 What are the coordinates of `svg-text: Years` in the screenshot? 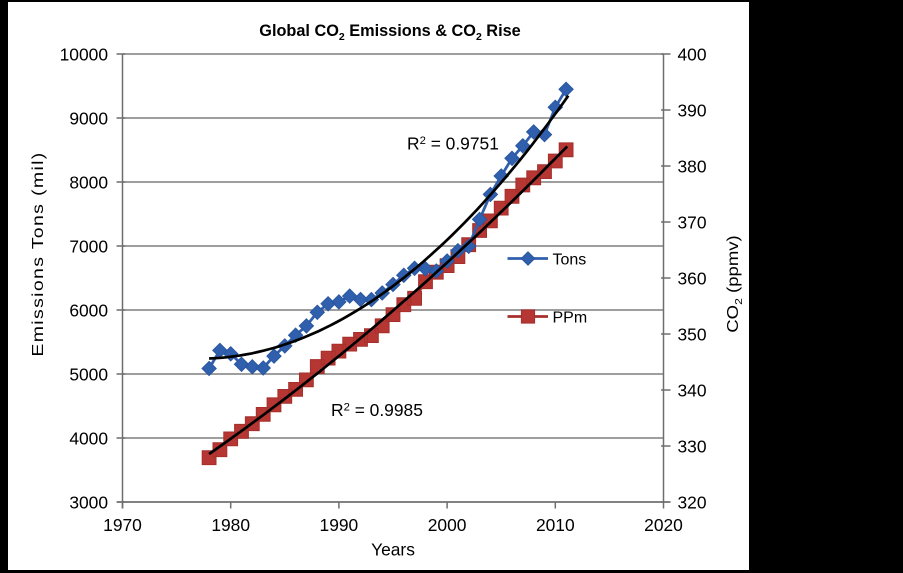 It's located at (393, 550).